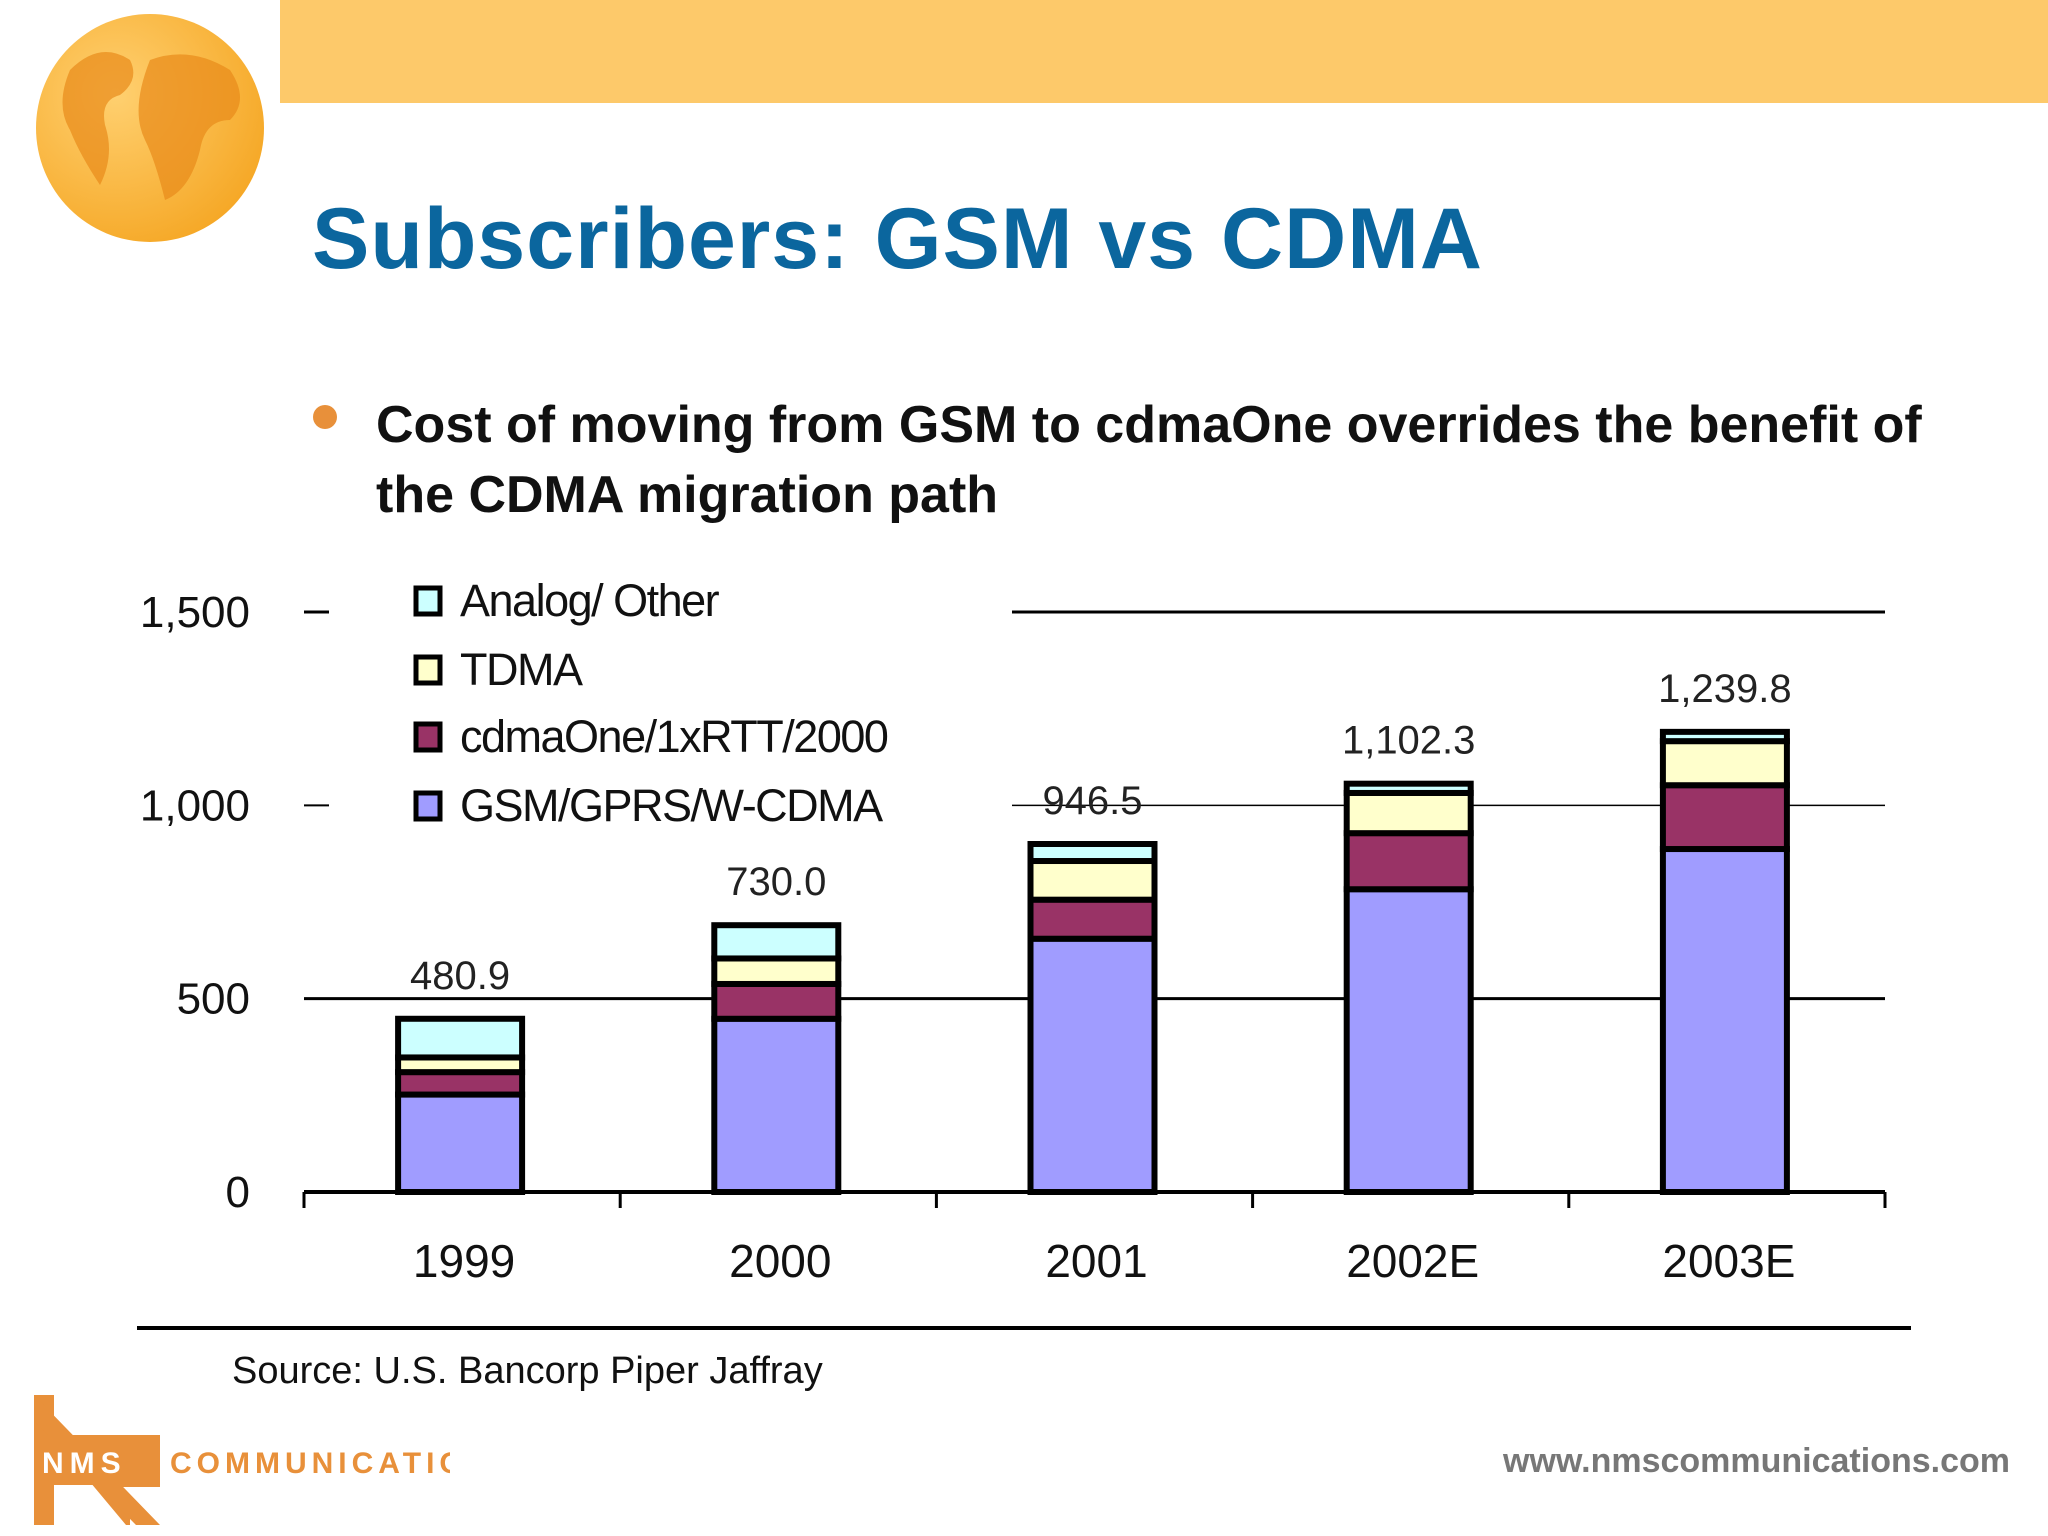  I want to click on bar-segment-gsm-gprs-w-cdma-2000, so click(776, 1105).